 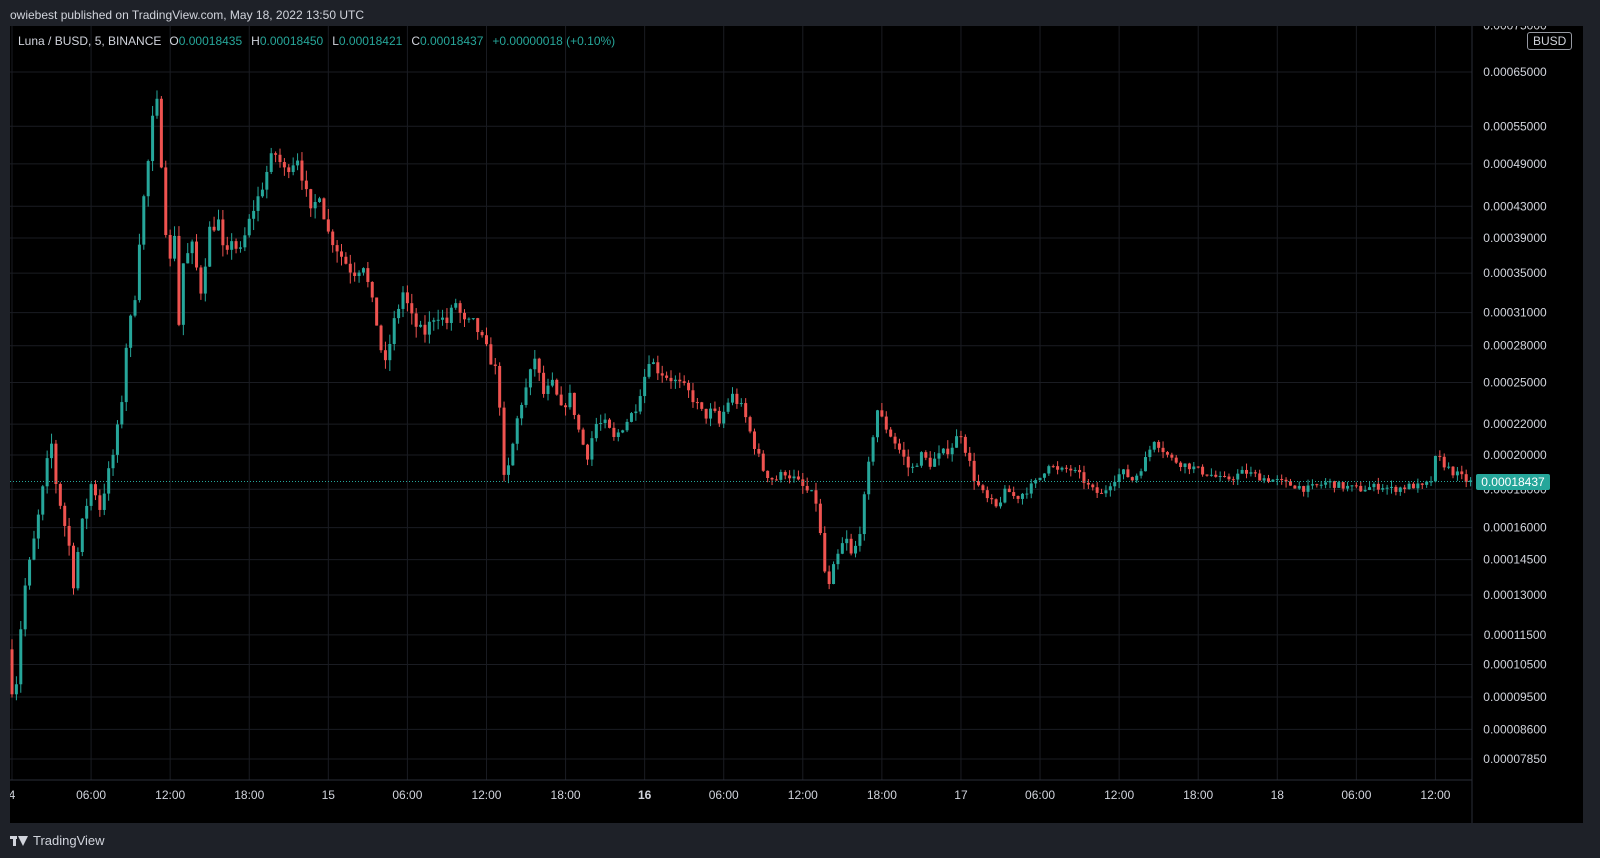 What do you see at coordinates (370, 41) in the screenshot?
I see `low-value: 0.00018421` at bounding box center [370, 41].